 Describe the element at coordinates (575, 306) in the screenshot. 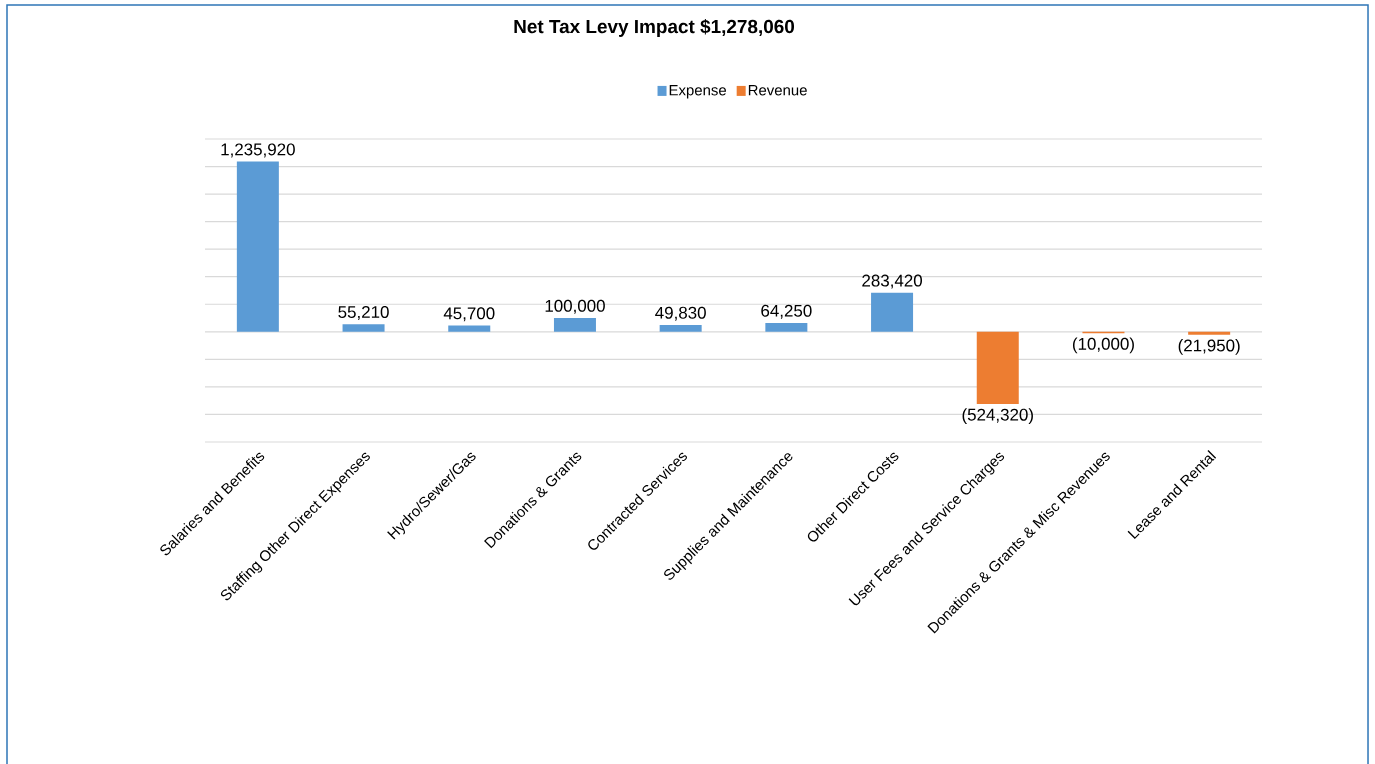

I see `data-label: 100,000` at that location.